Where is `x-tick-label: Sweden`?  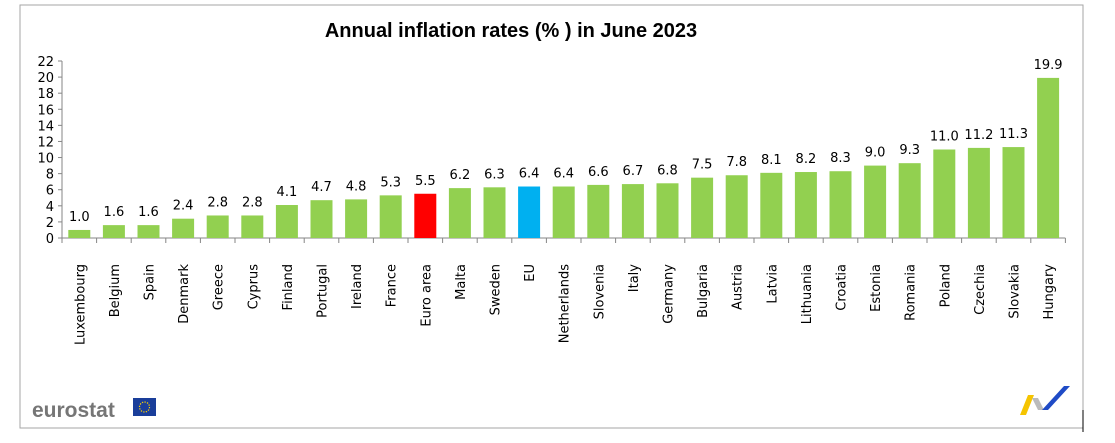
x-tick-label: Sweden is located at coordinates (496, 289).